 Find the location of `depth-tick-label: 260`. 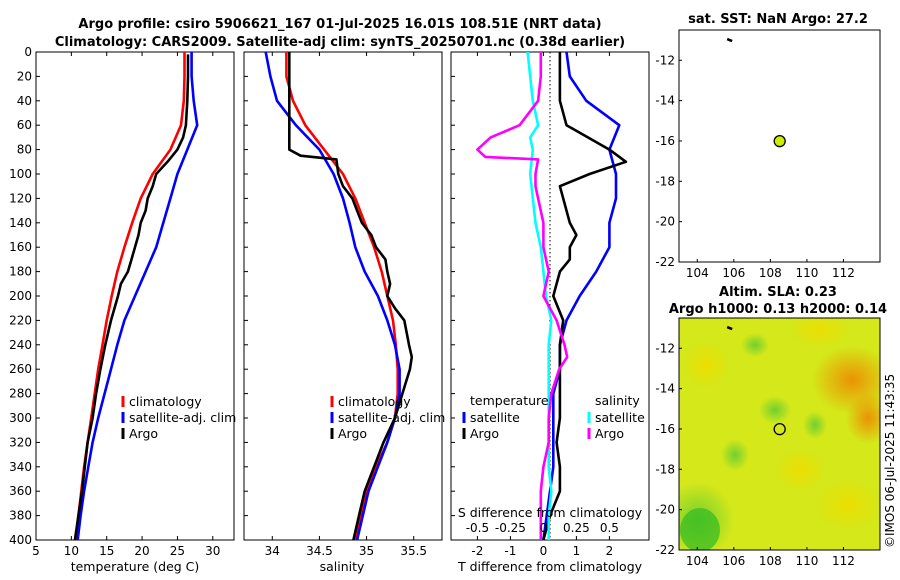

depth-tick-label: 260 is located at coordinates (20, 369).